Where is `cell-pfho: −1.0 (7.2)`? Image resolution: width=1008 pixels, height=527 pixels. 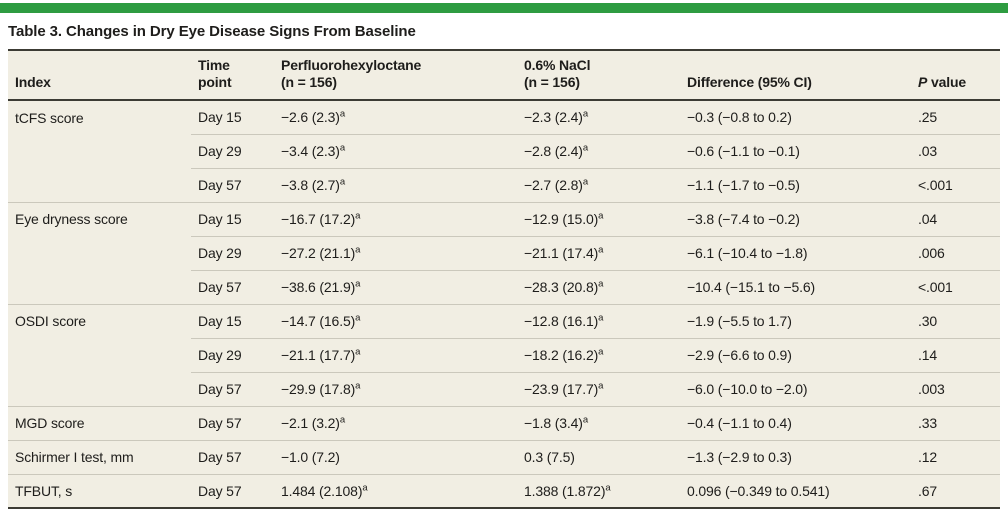
cell-pfho: −1.0 (7.2) is located at coordinates (395, 456).